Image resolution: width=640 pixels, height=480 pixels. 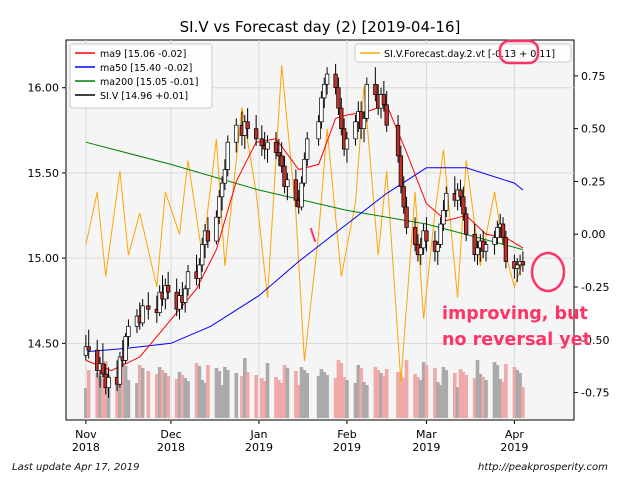 I want to click on annotation-text: no reversal yet, so click(x=516, y=340).